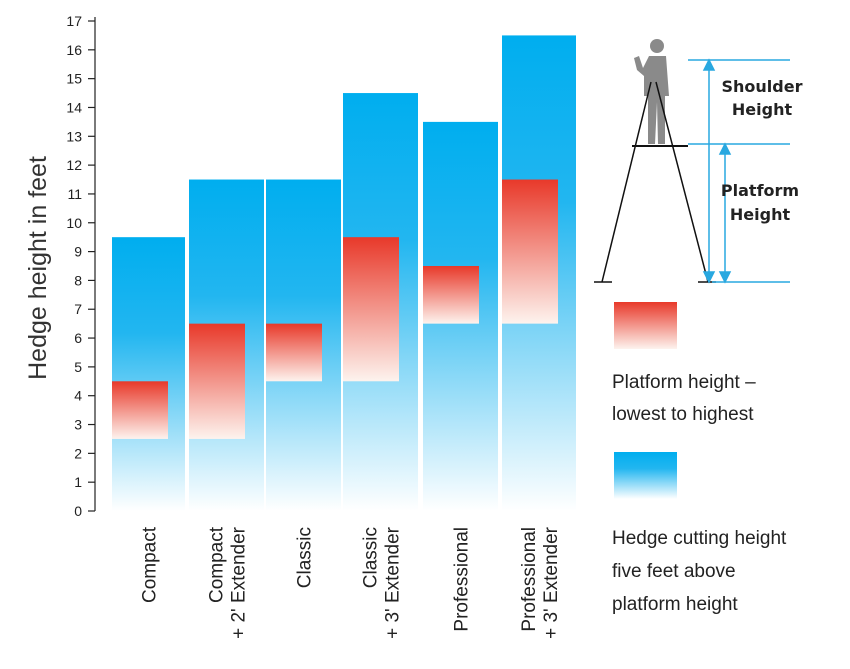 The width and height of the screenshot is (850, 669). I want to click on y-tick-label: 1, so click(78, 482).